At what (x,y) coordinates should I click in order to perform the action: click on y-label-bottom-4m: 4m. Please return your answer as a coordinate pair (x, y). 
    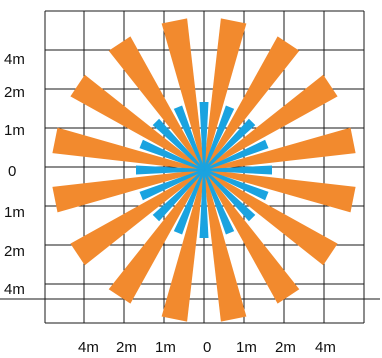
    Looking at the image, I should click on (14, 289).